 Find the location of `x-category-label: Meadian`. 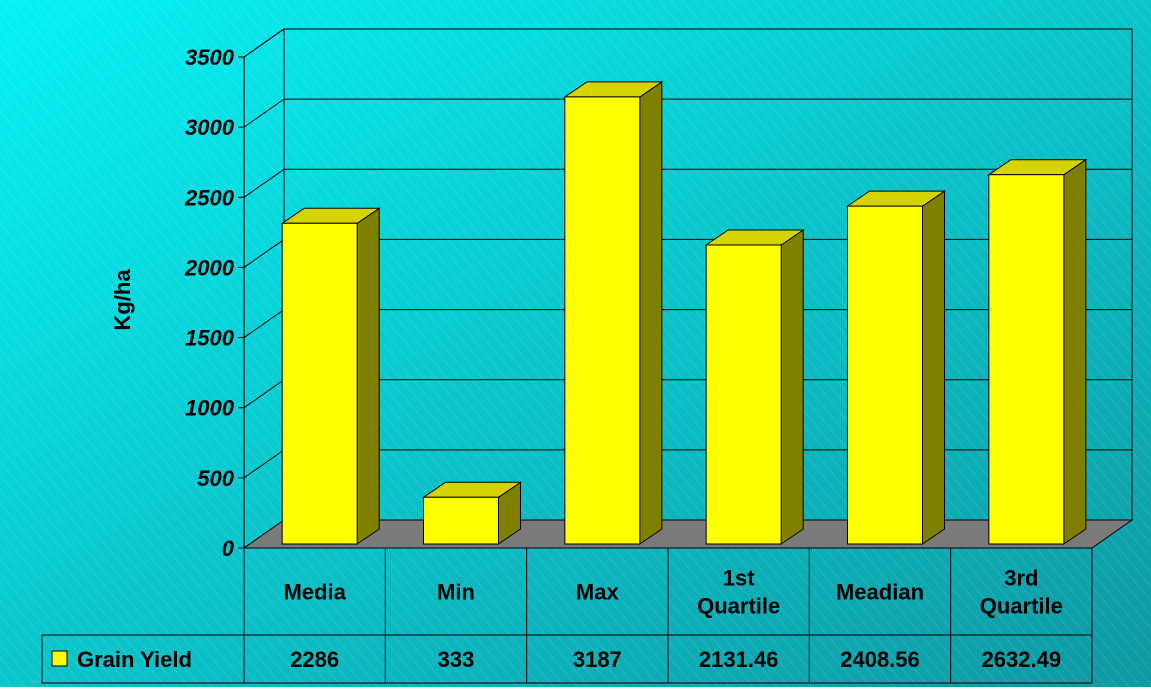

x-category-label: Meadian is located at coordinates (880, 592).